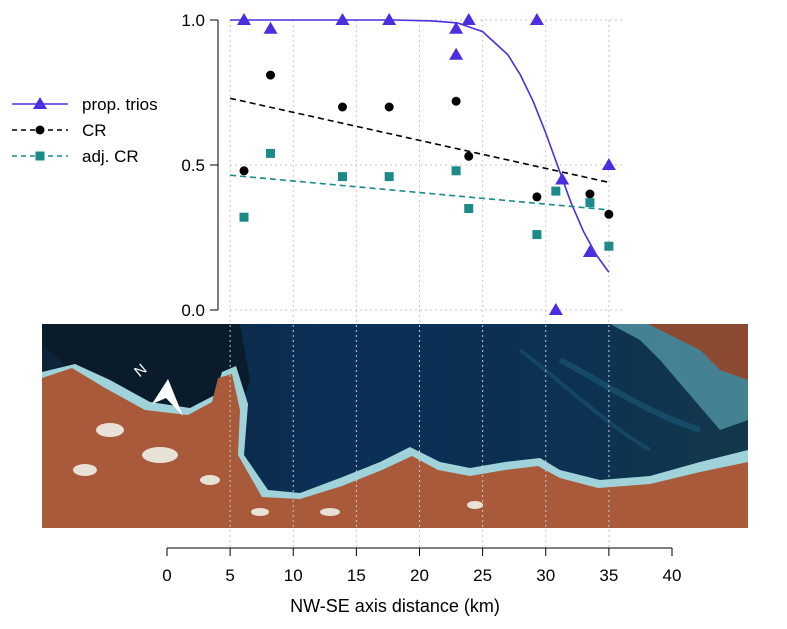 The width and height of the screenshot is (787, 629). Describe the element at coordinates (229, 575) in the screenshot. I see `x-tick-label: 5` at that location.